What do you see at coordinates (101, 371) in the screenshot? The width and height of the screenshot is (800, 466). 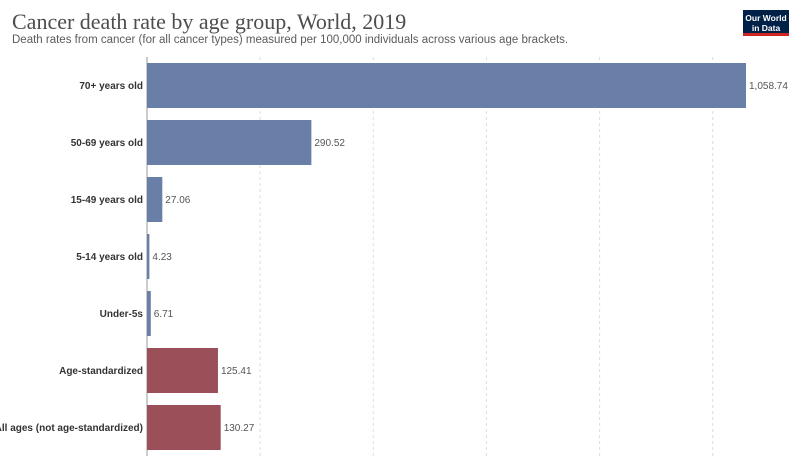 I see `category-label: Age-standardized` at bounding box center [101, 371].